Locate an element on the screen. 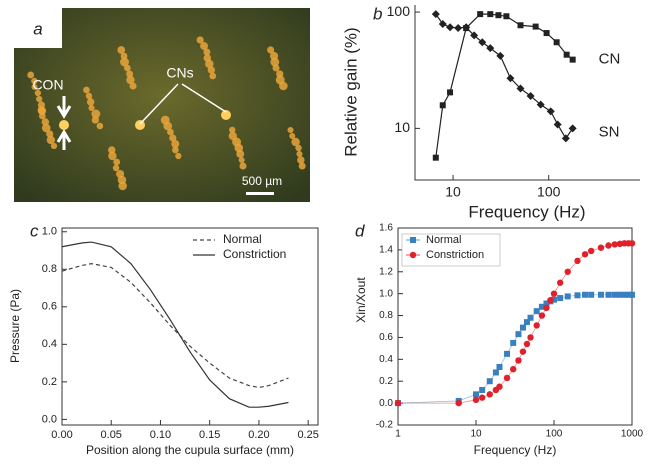 Image resolution: width=661 pixels, height=465 pixels. x-tick-label: 0.25 is located at coordinates (307, 435).